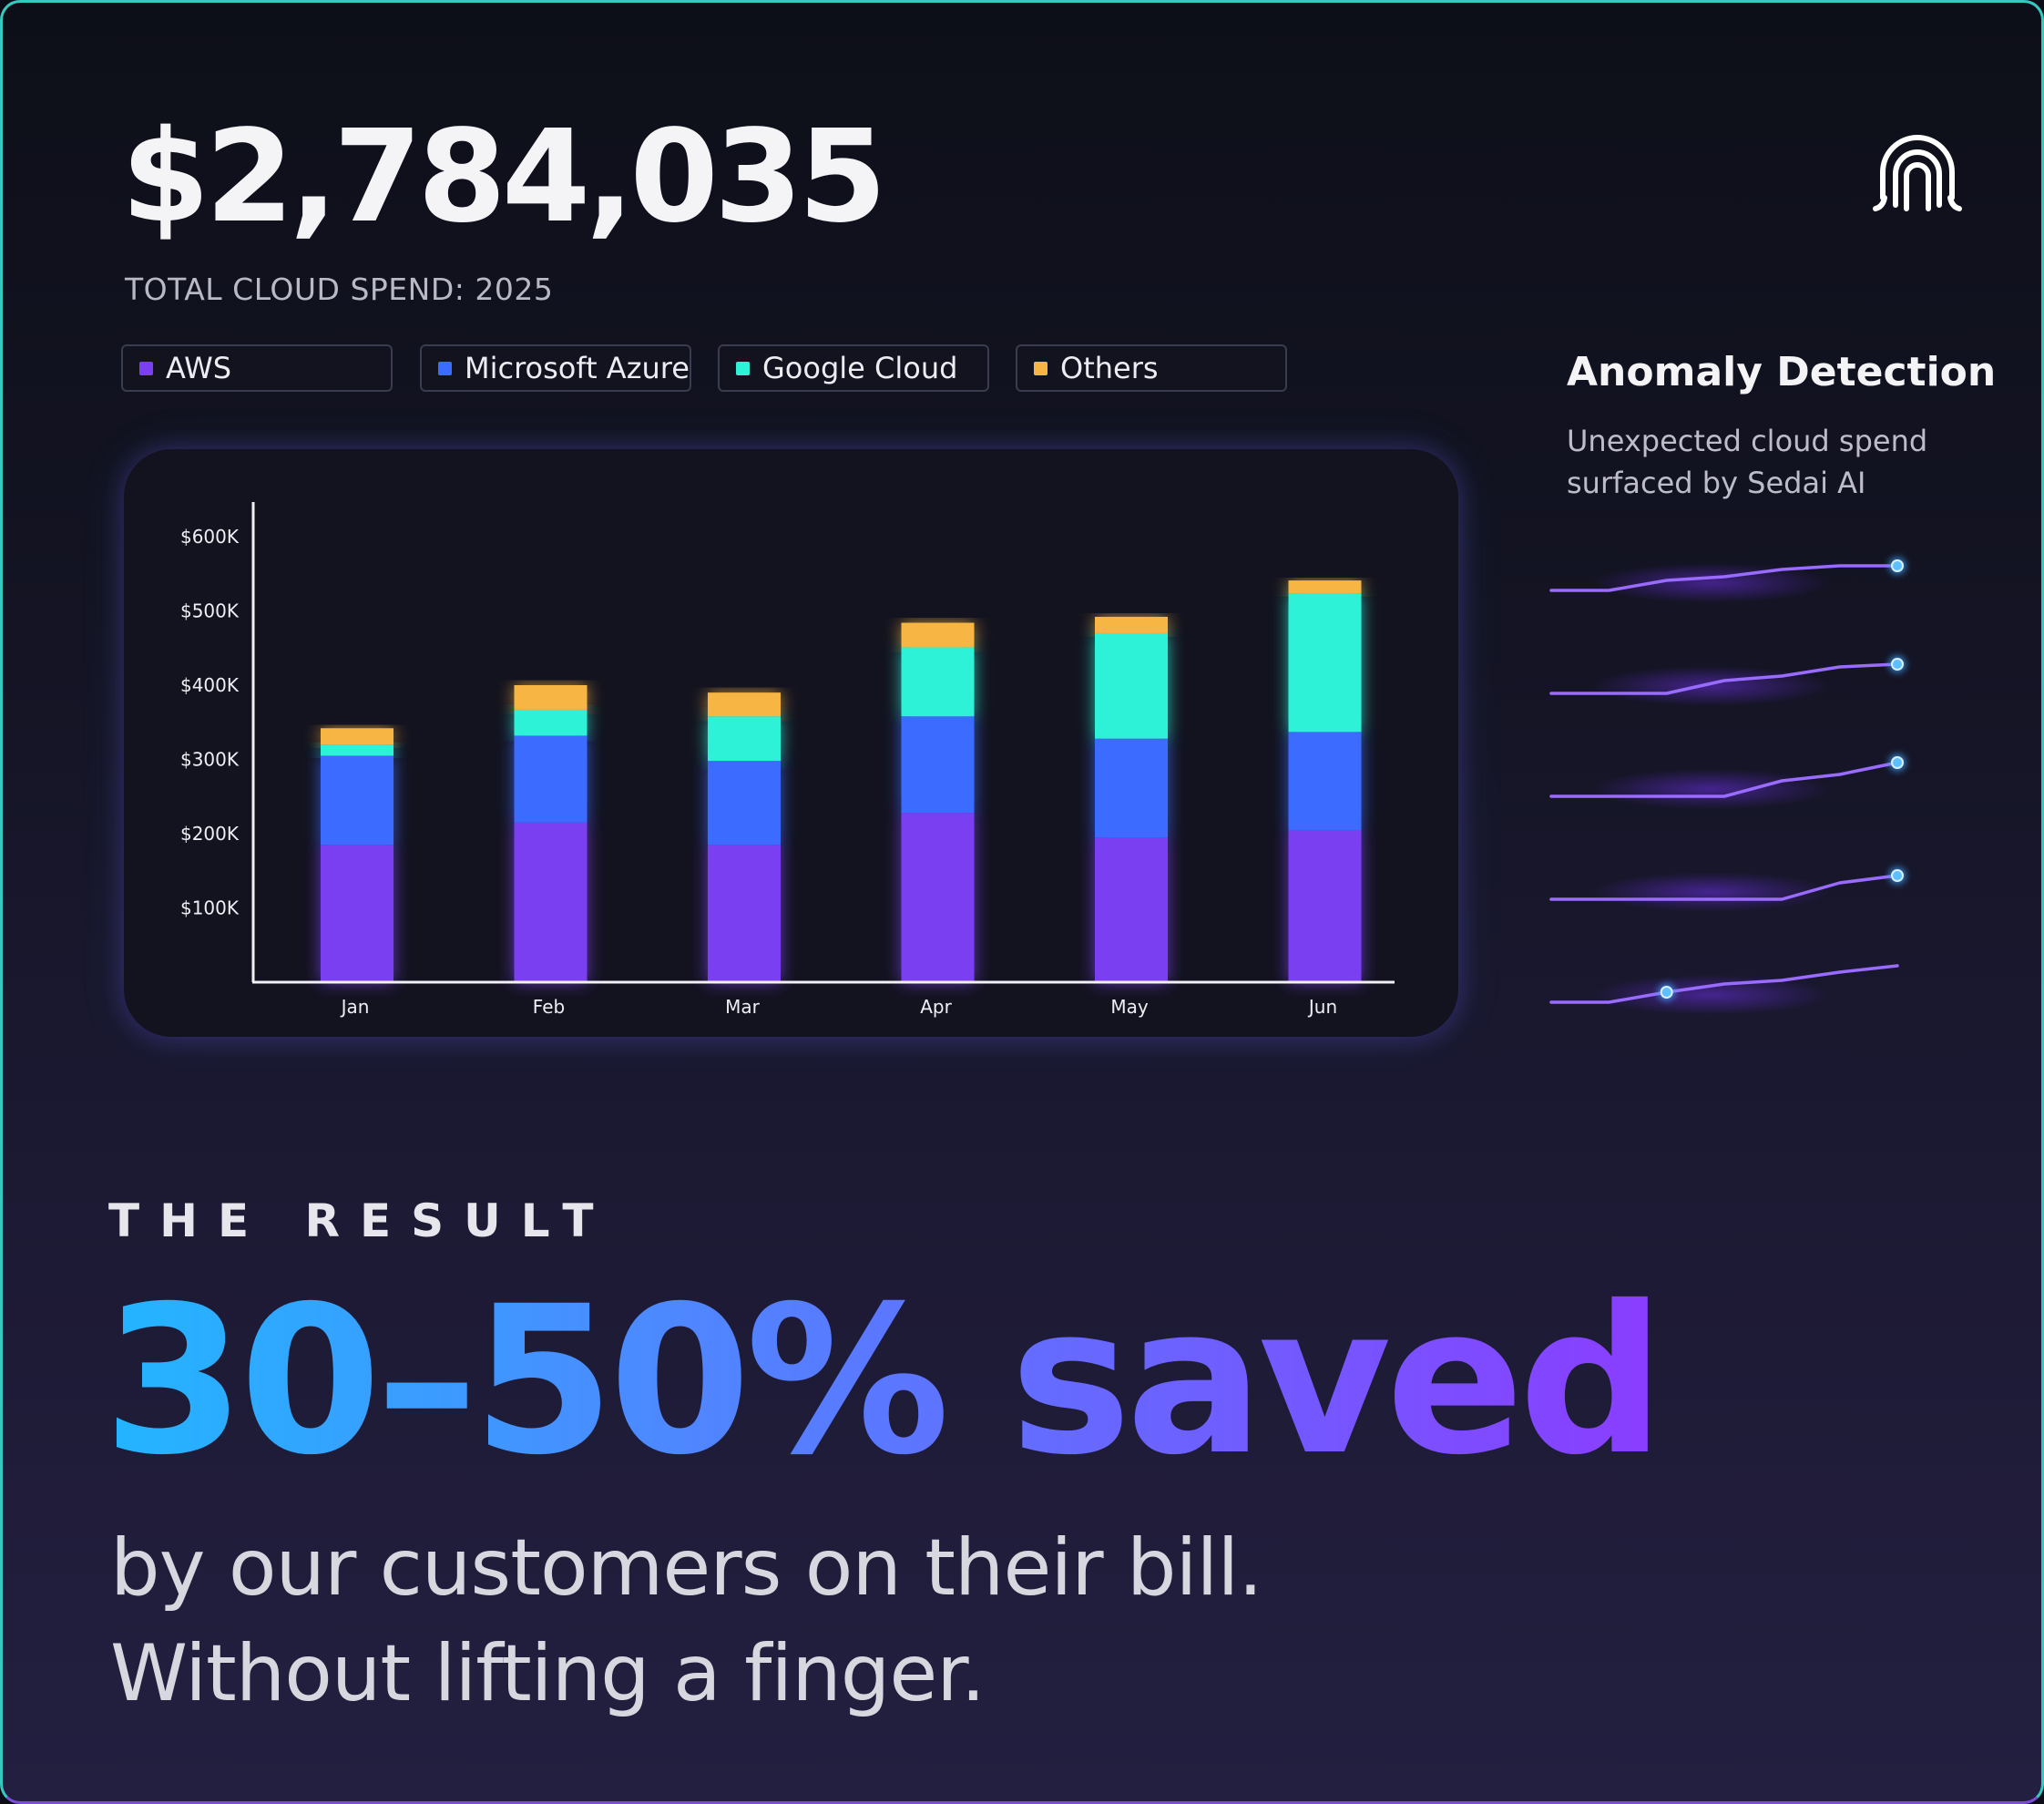  What do you see at coordinates (361, 1221) in the screenshot?
I see `result-label: THE RESULT` at bounding box center [361, 1221].